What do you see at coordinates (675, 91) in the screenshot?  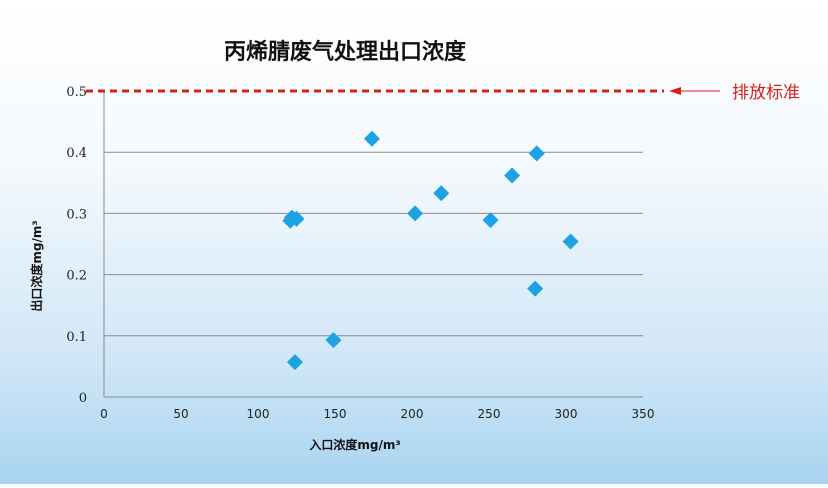 I see `annotation-arrow-head` at bounding box center [675, 91].